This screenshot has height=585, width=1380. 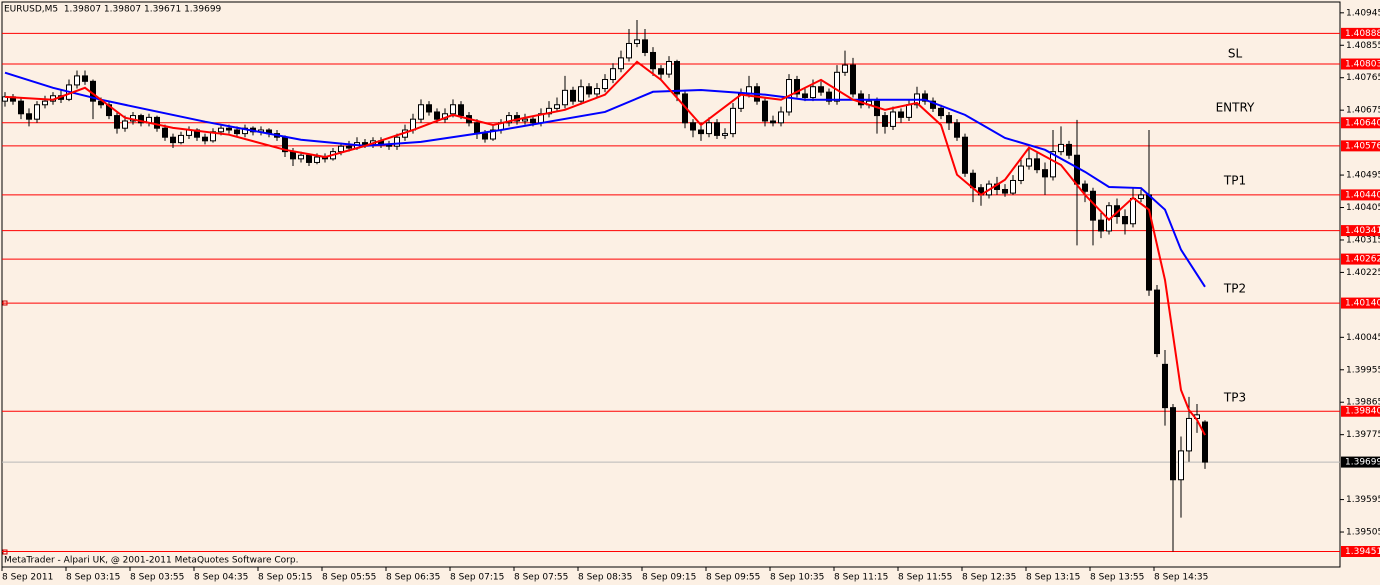 I want to click on level-label: 1.40640, so click(x=1362, y=123).